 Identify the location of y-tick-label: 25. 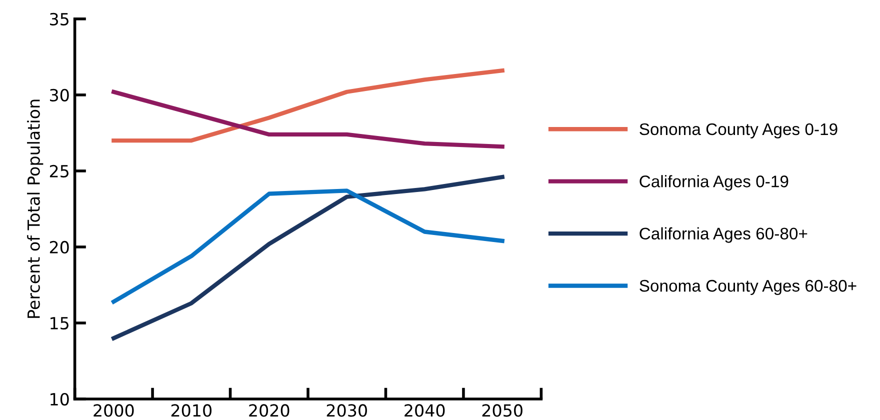
(59, 171).